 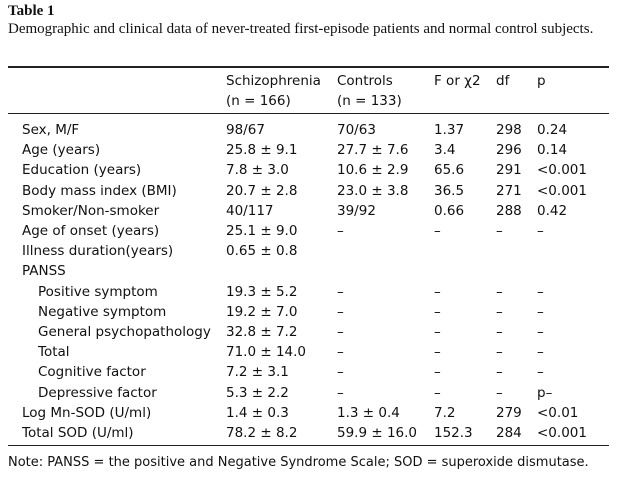 What do you see at coordinates (82, 170) in the screenshot?
I see `row-label: Education (years)` at bounding box center [82, 170].